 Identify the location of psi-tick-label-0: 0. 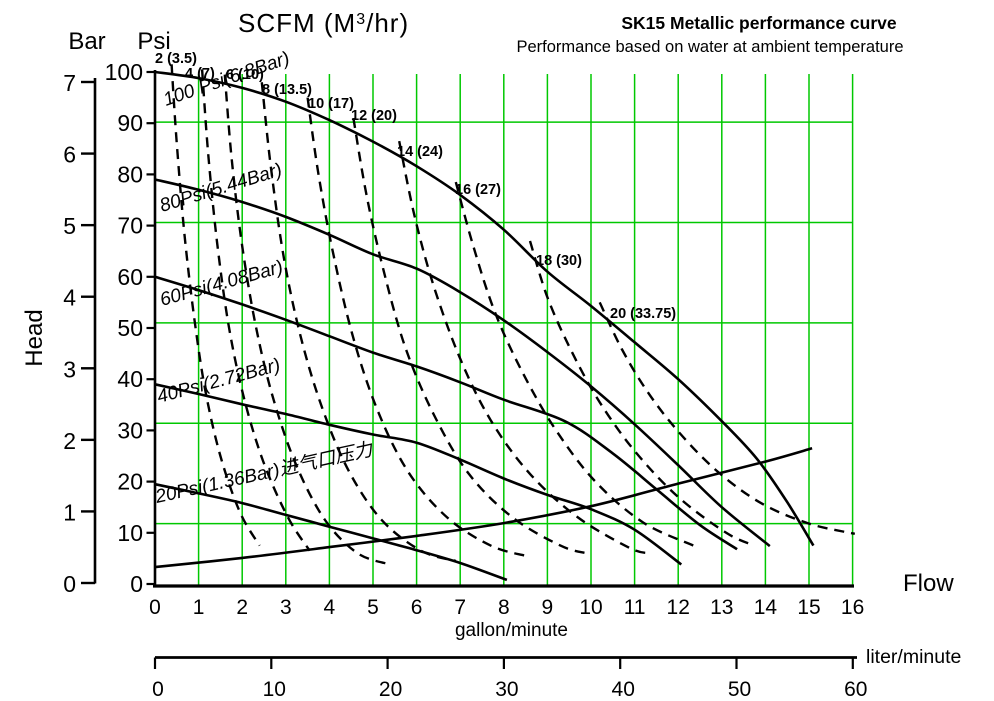
(136, 584).